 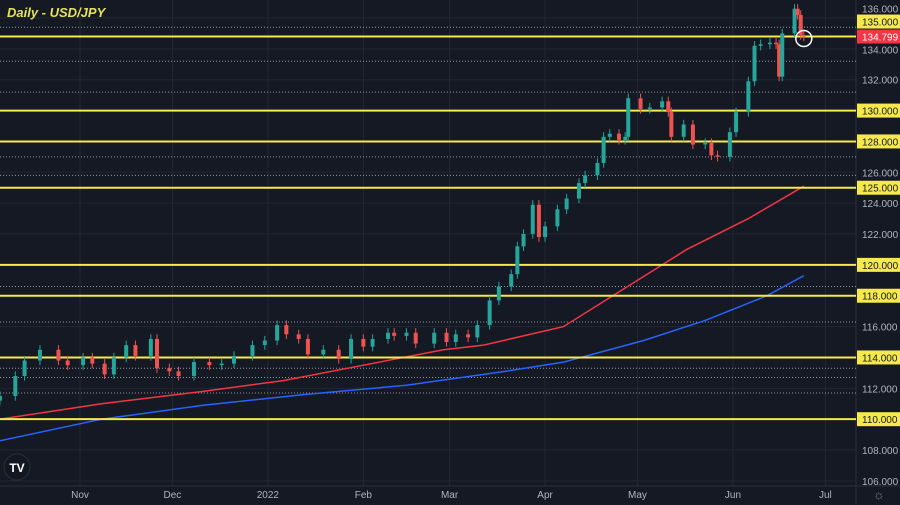 I want to click on price-label: 128.000, so click(x=880, y=142).